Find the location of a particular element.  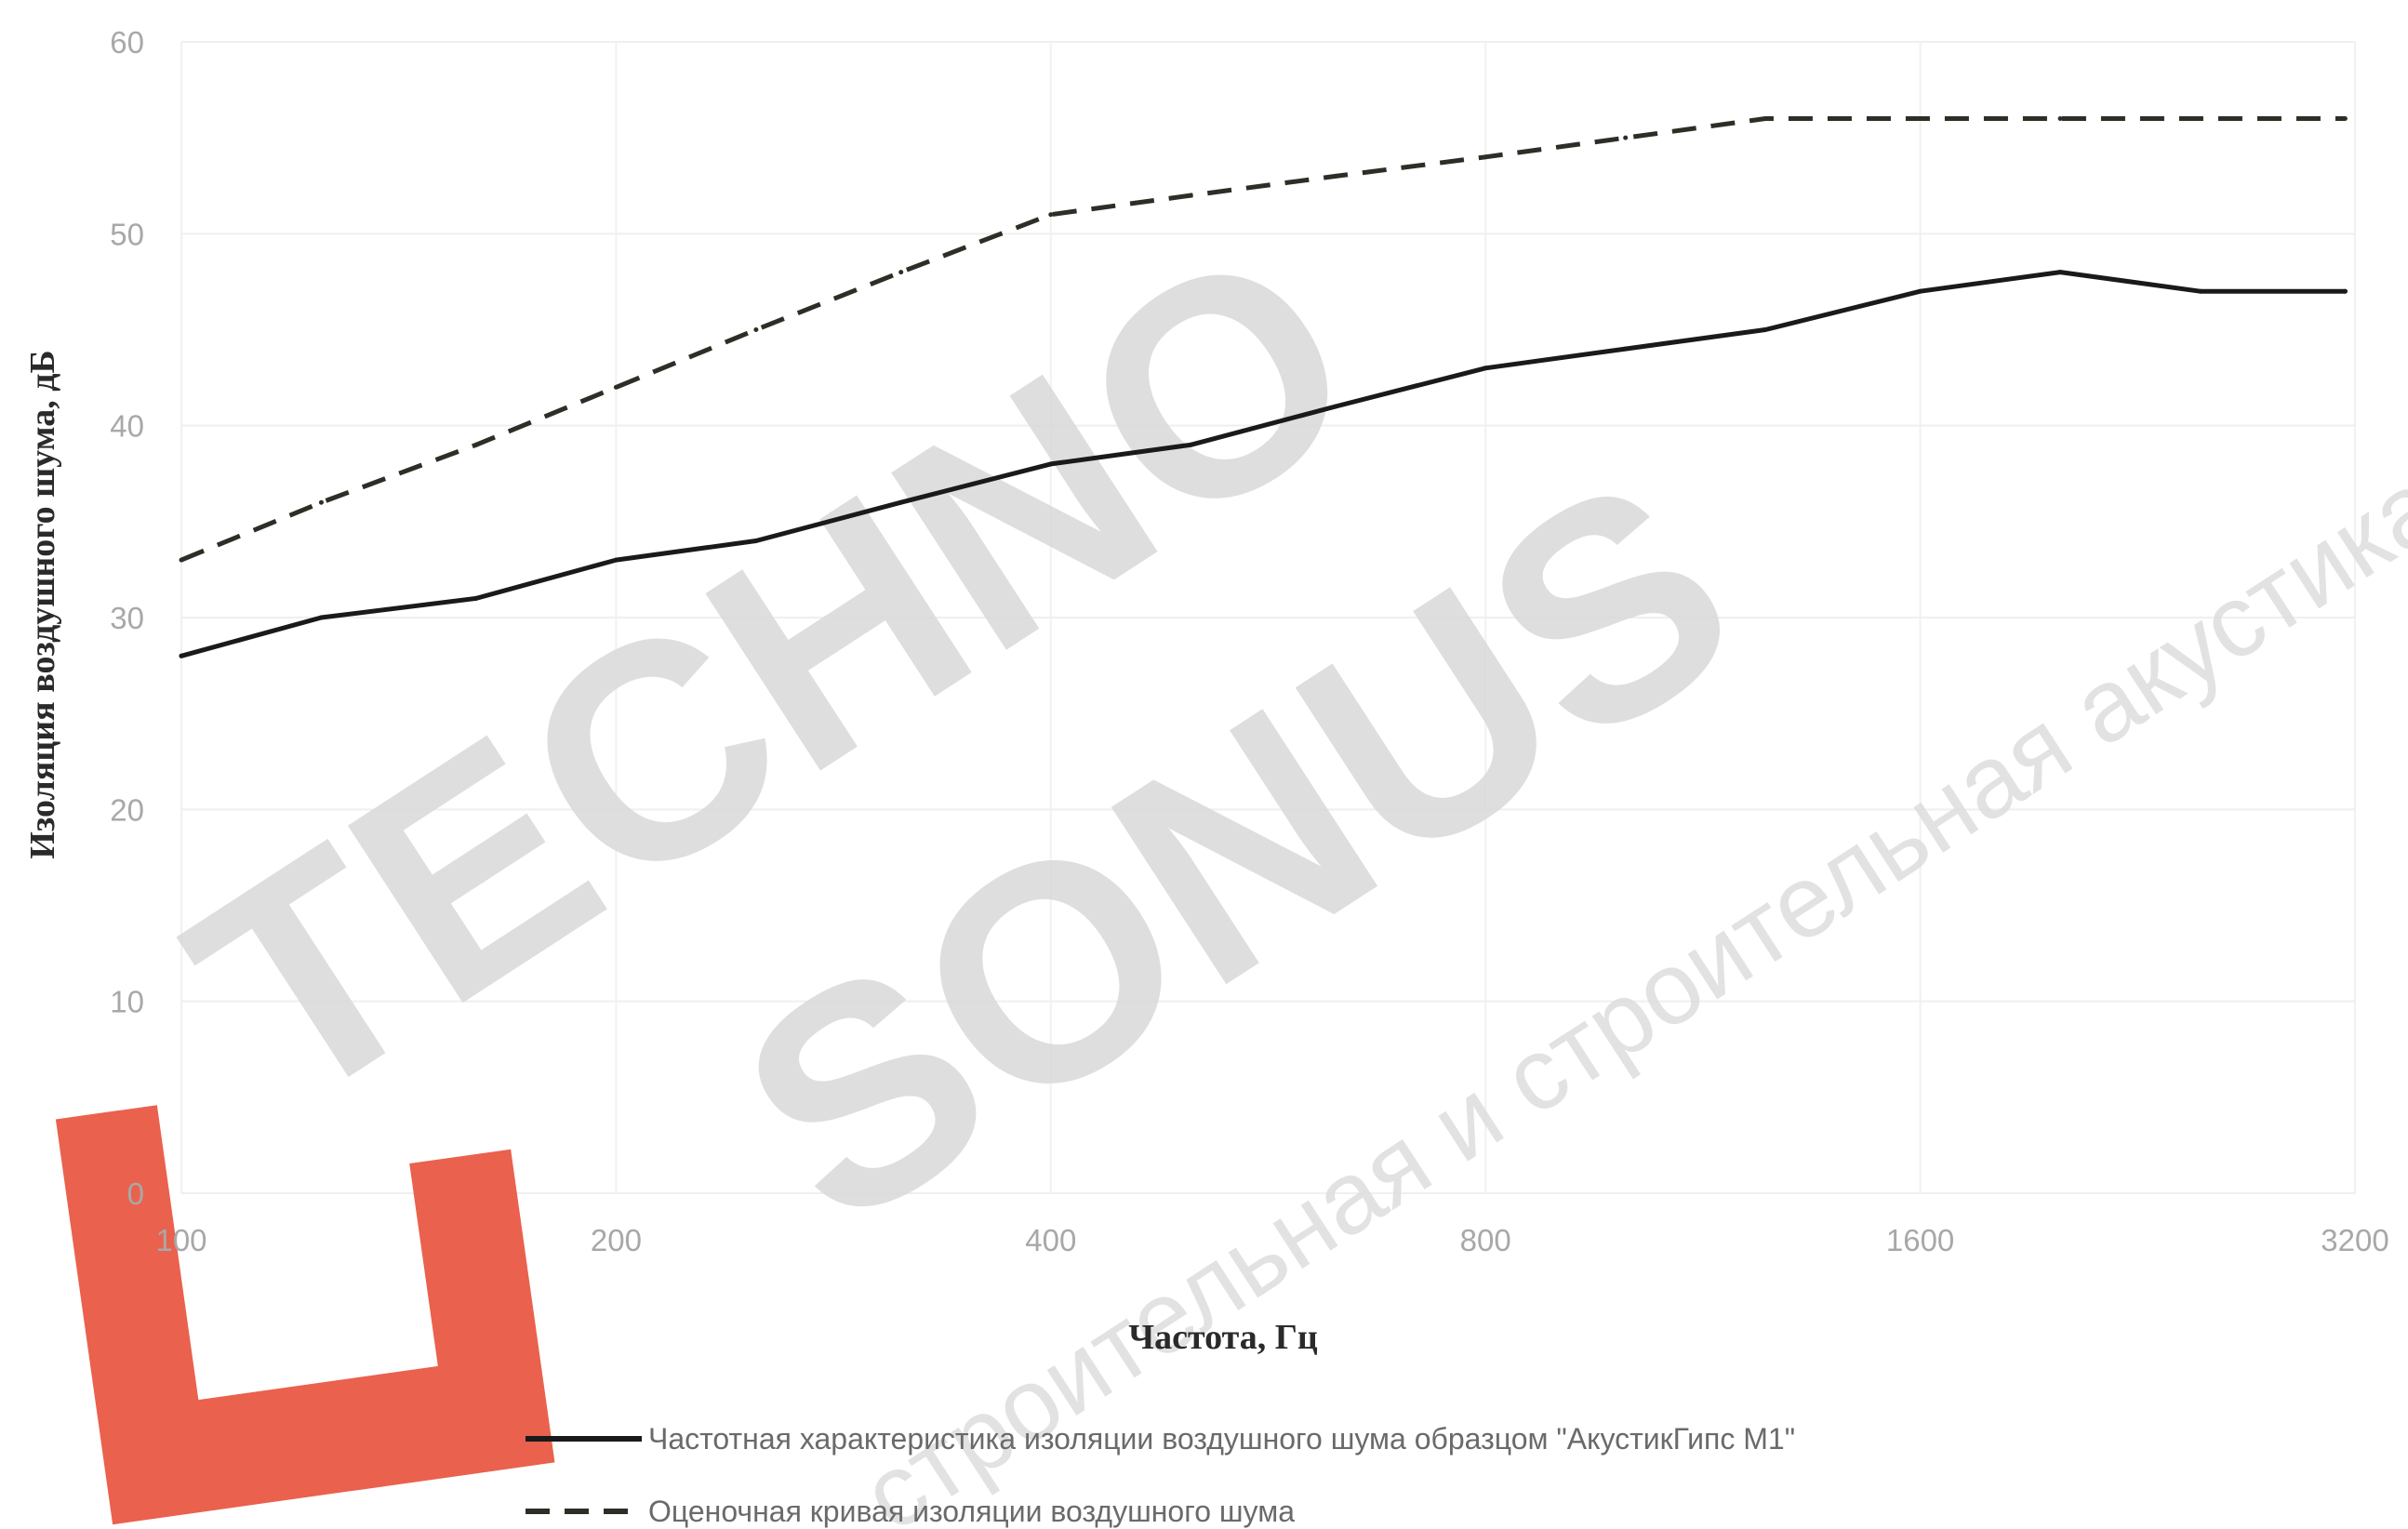

y-axis-title: Изоляция воздушного шума, дБ is located at coordinates (42, 604).